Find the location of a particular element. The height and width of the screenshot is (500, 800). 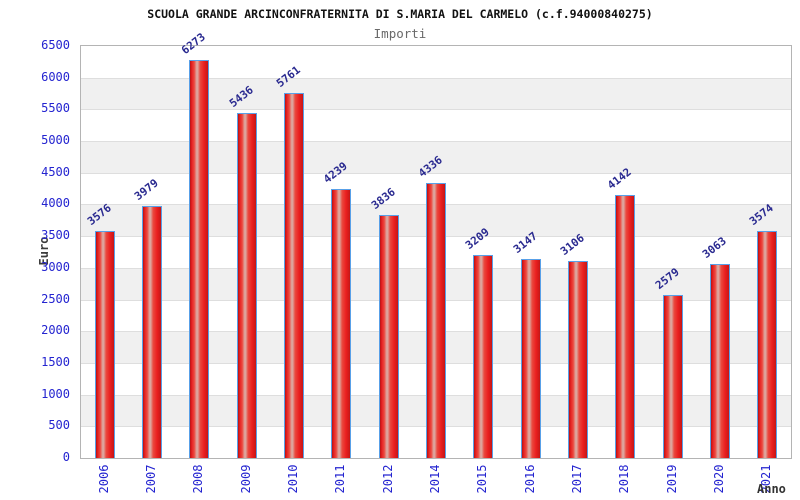

y-tick-label: 1000 is located at coordinates (55, 393).